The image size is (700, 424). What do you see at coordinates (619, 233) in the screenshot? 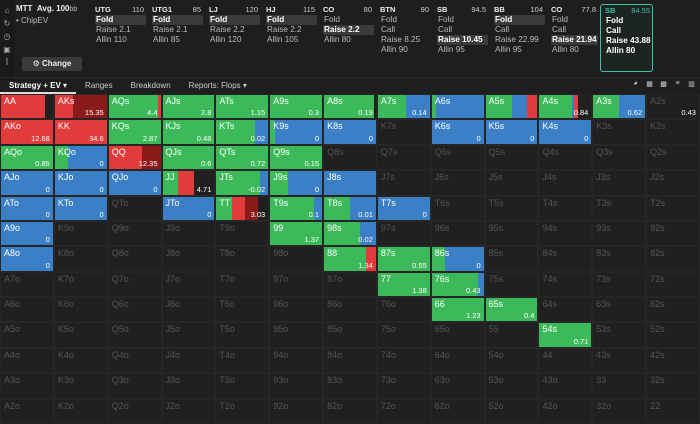
I see `hand-cell-93s: 93s` at bounding box center [619, 233].